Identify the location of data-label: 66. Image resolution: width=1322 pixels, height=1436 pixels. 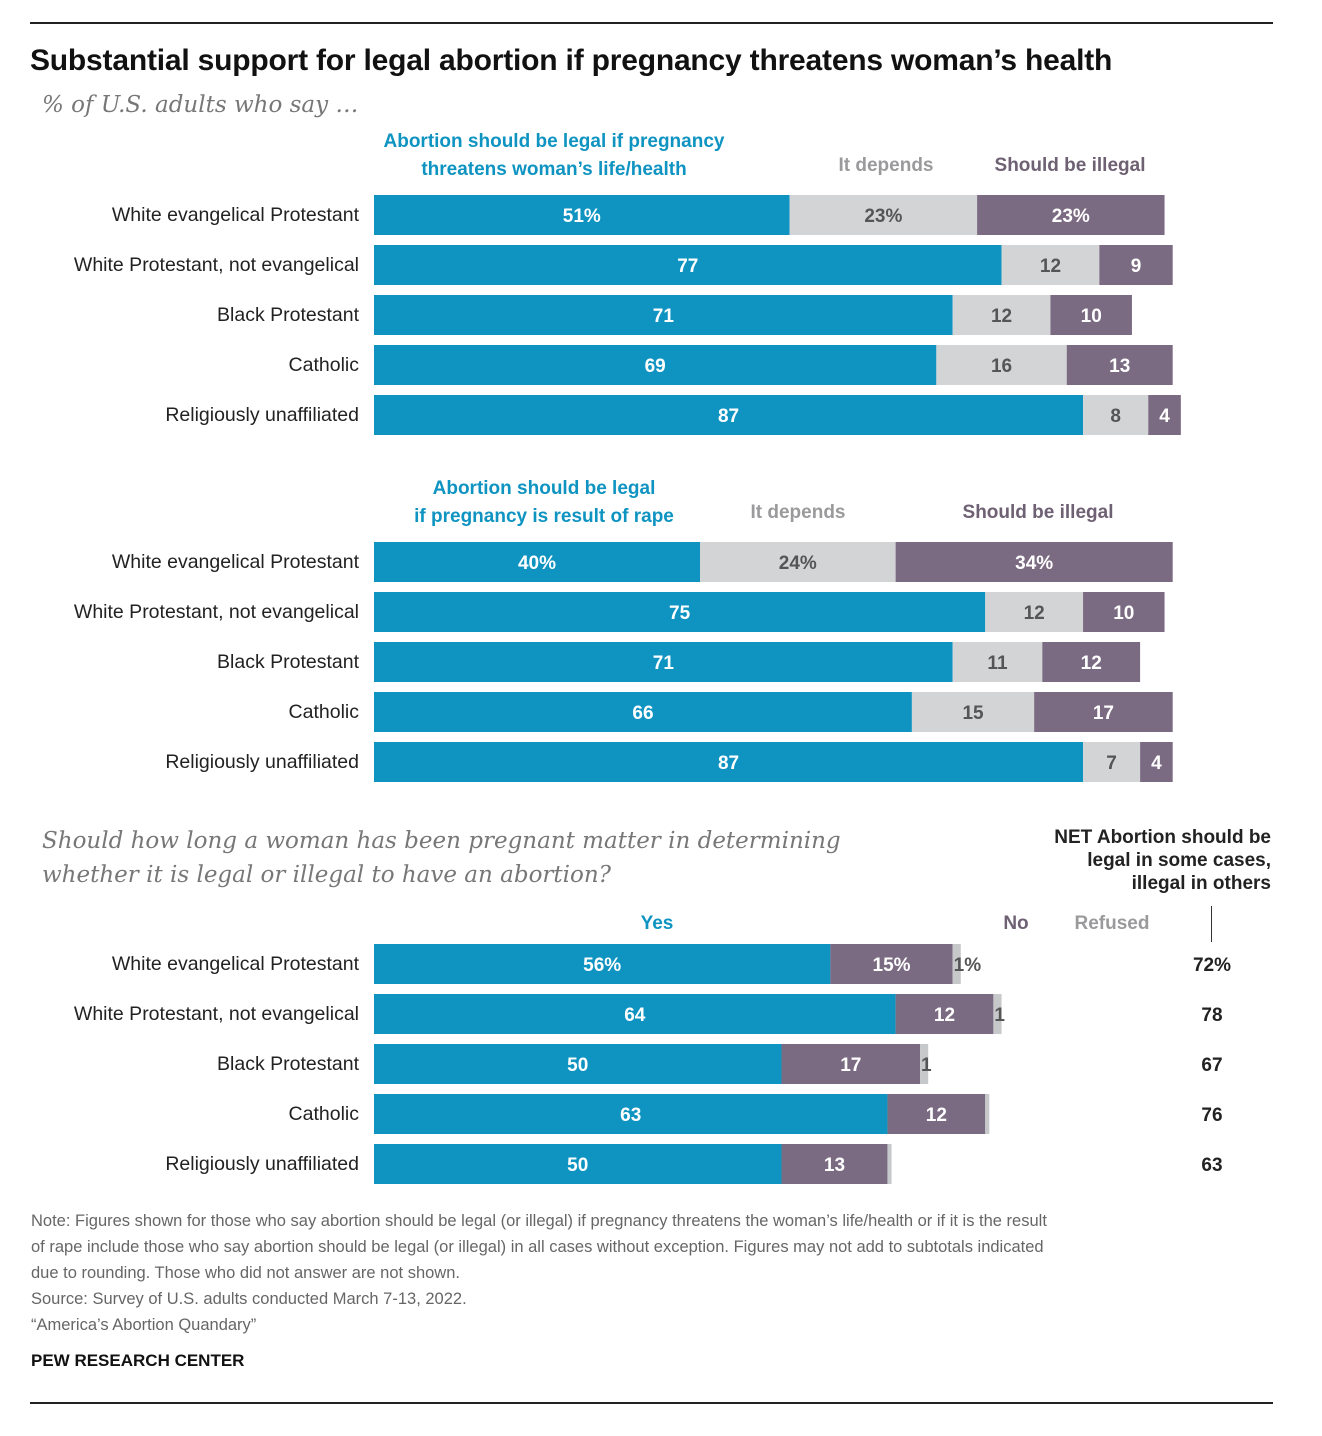
(642, 713).